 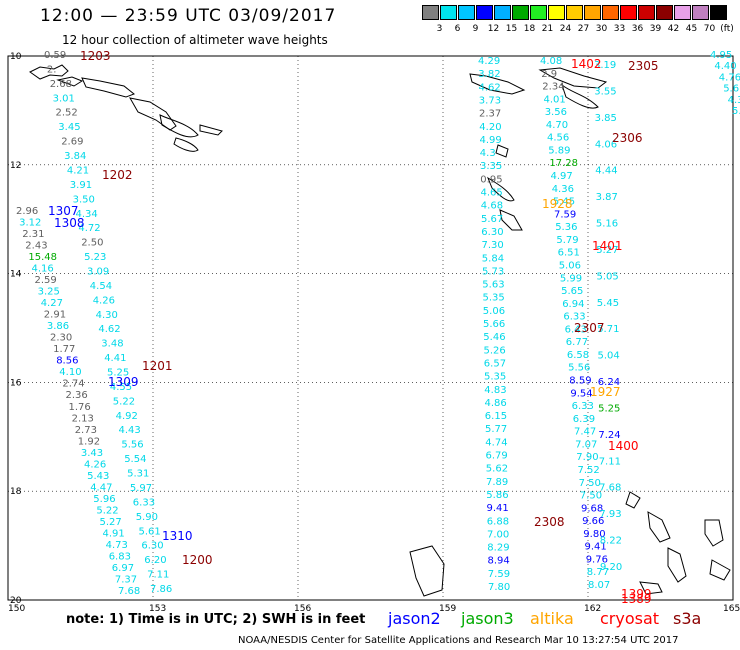 I want to click on scale-label: 45, so click(x=691, y=29).